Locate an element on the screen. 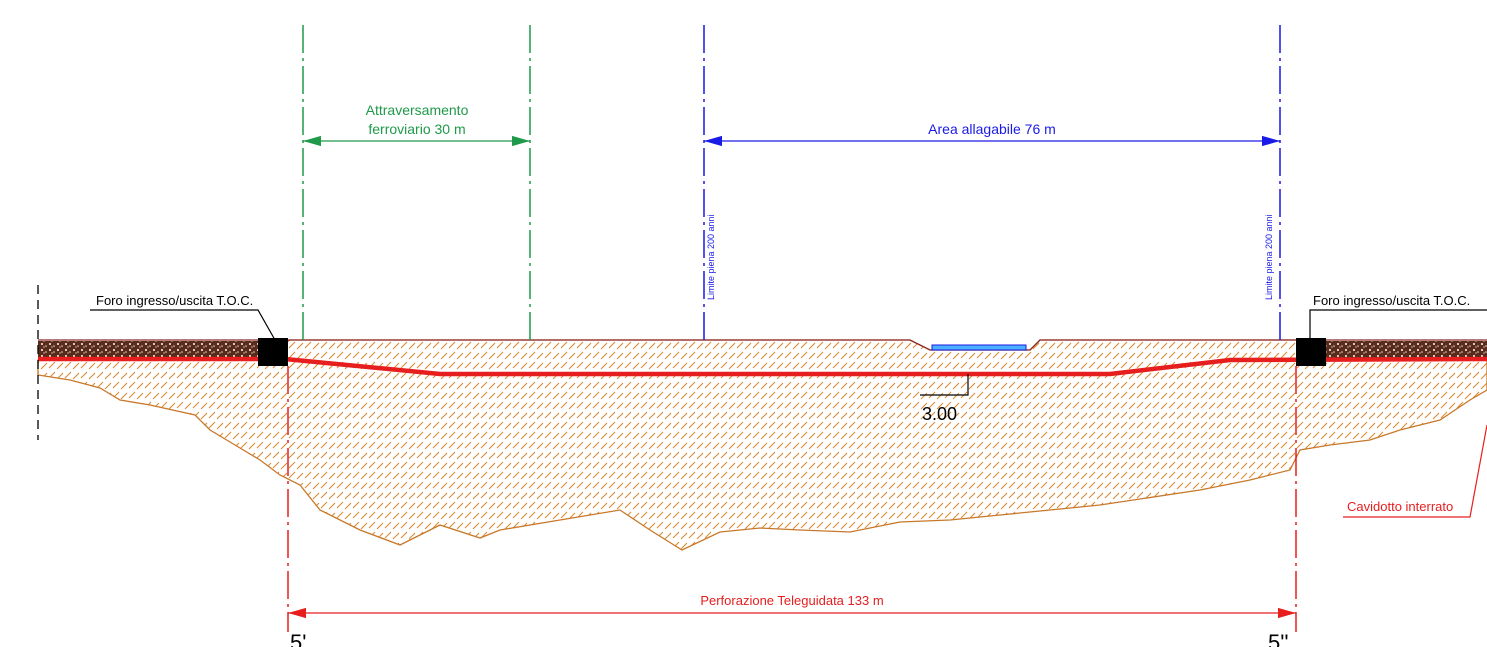 This screenshot has height=647, width=1487. toc-pit-left is located at coordinates (273, 352).